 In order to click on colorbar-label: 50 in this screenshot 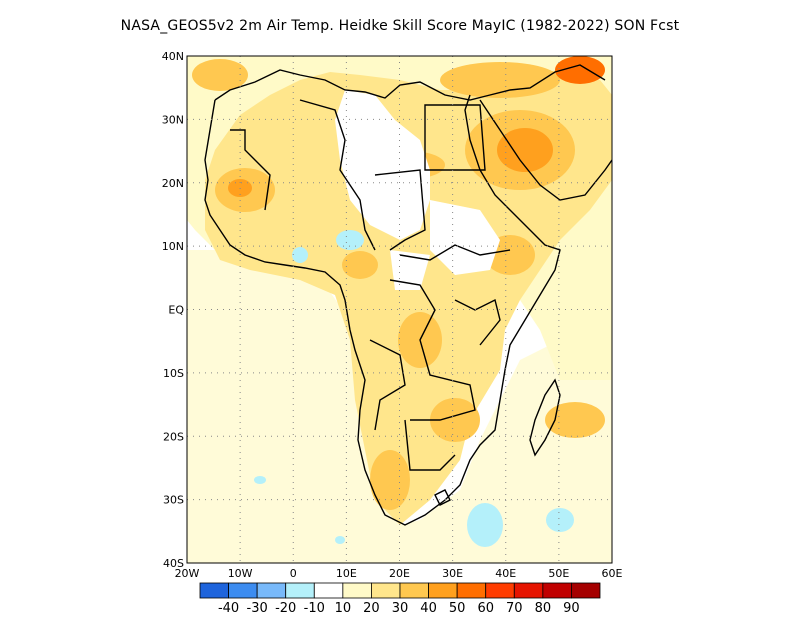, I will do `click(457, 608)`.